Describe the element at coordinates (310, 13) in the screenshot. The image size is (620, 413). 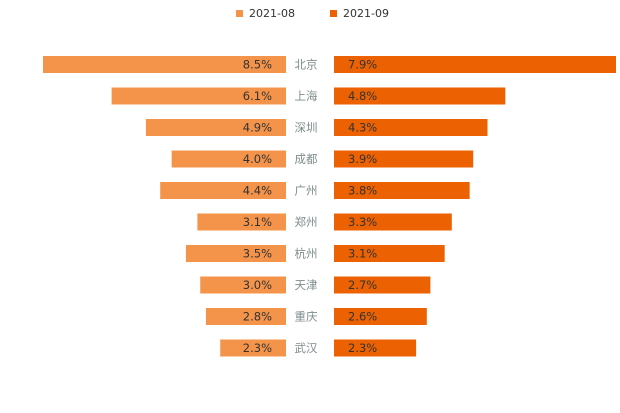
I see `legend: 2021-08 2021-09` at that location.